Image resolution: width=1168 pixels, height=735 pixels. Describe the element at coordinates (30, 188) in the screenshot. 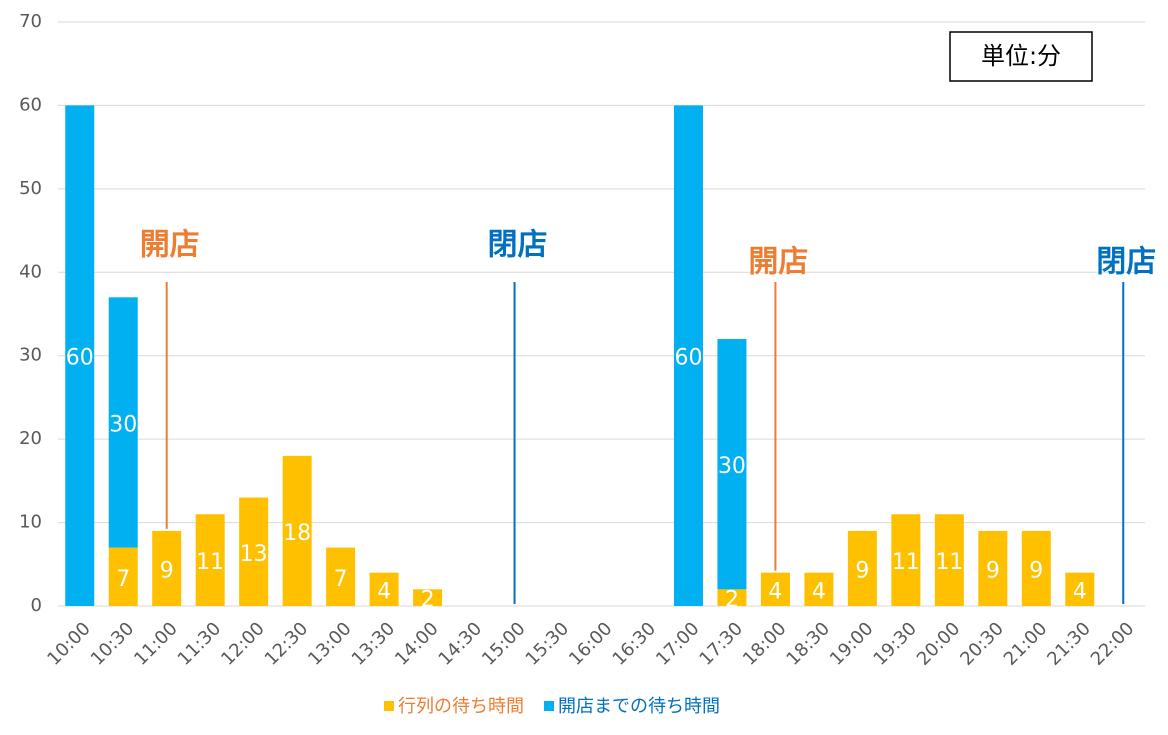

I see `y-tick-label: 50` at that location.